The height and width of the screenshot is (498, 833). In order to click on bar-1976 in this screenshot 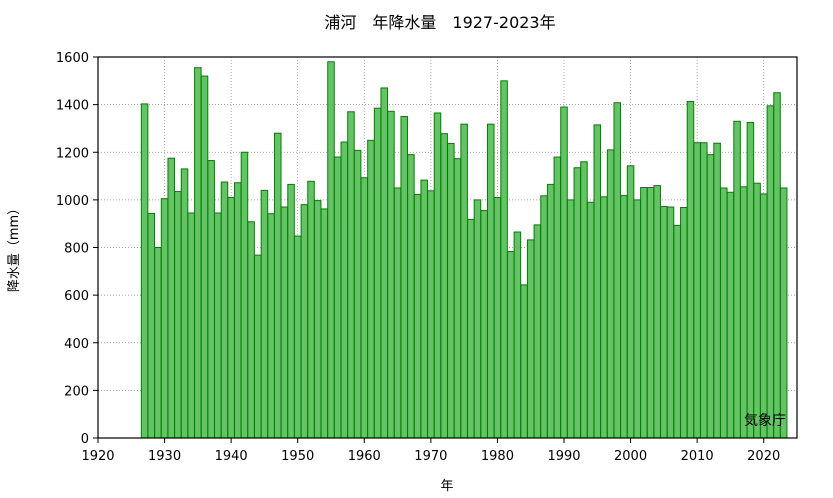, I will do `click(471, 328)`.